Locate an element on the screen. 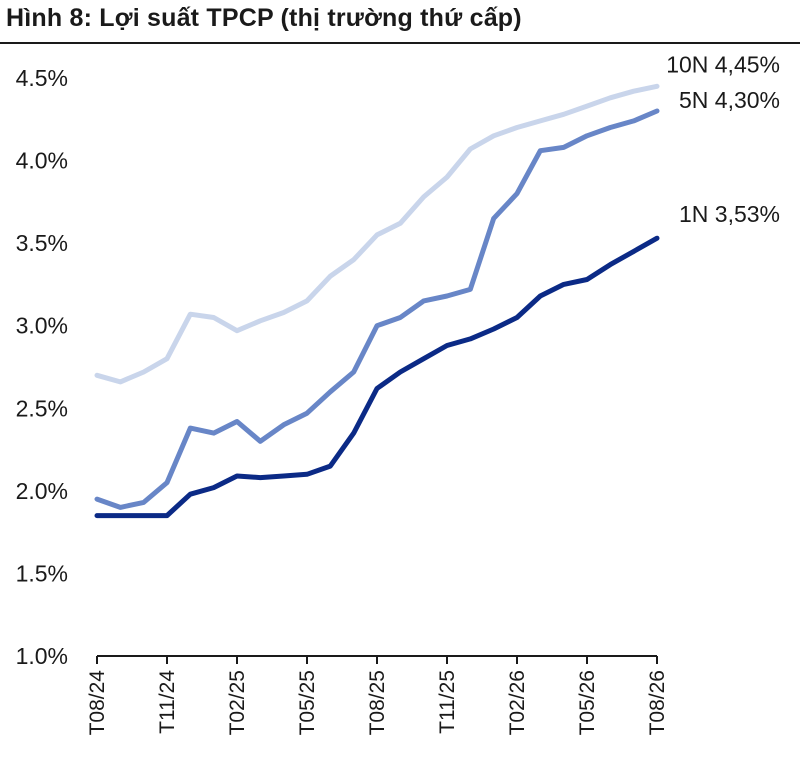 The width and height of the screenshot is (800, 782). end-label-10n: 10N 4,45% is located at coordinates (723, 64).